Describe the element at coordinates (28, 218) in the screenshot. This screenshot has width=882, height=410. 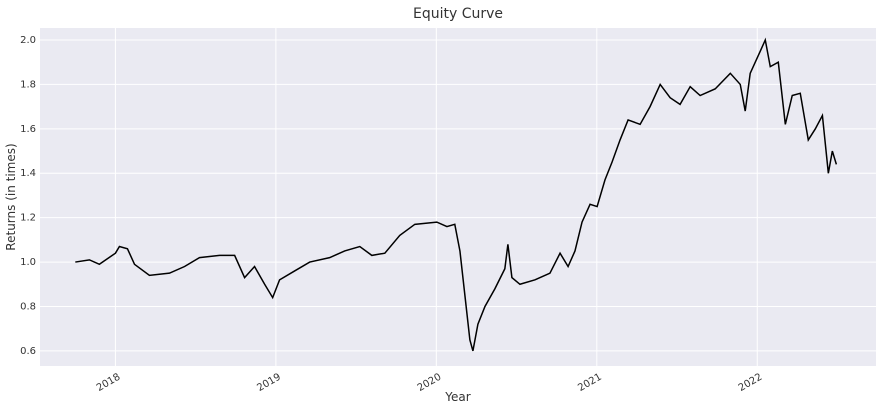
I see `y-tick-label: 1.2` at that location.